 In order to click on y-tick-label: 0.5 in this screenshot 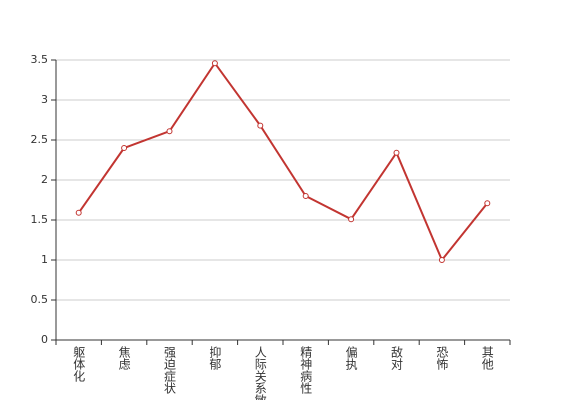, I will do `click(40, 299)`.